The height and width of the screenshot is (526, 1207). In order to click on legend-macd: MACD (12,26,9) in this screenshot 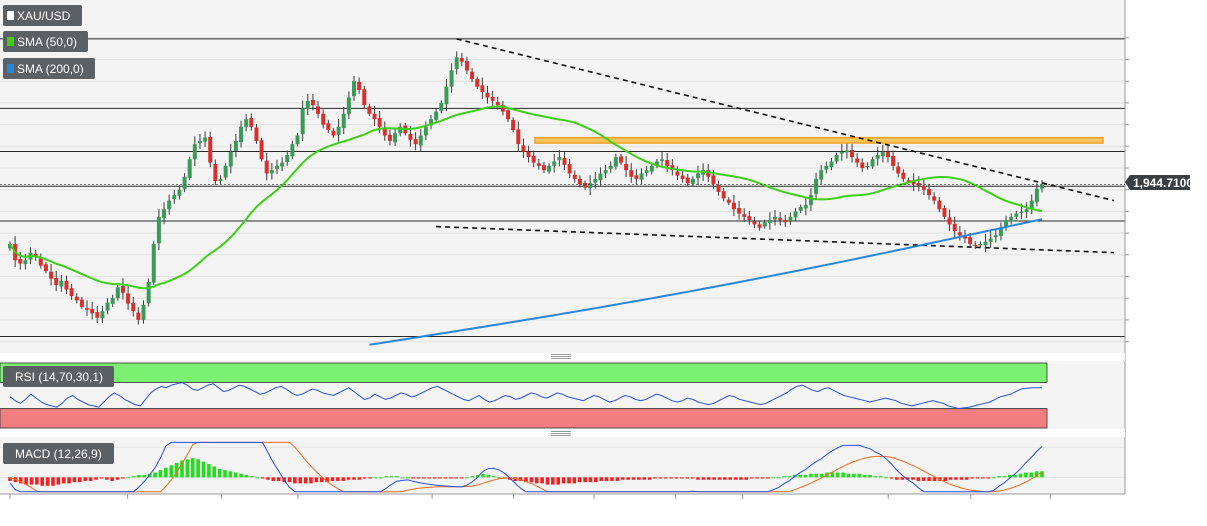, I will do `click(58, 453)`.